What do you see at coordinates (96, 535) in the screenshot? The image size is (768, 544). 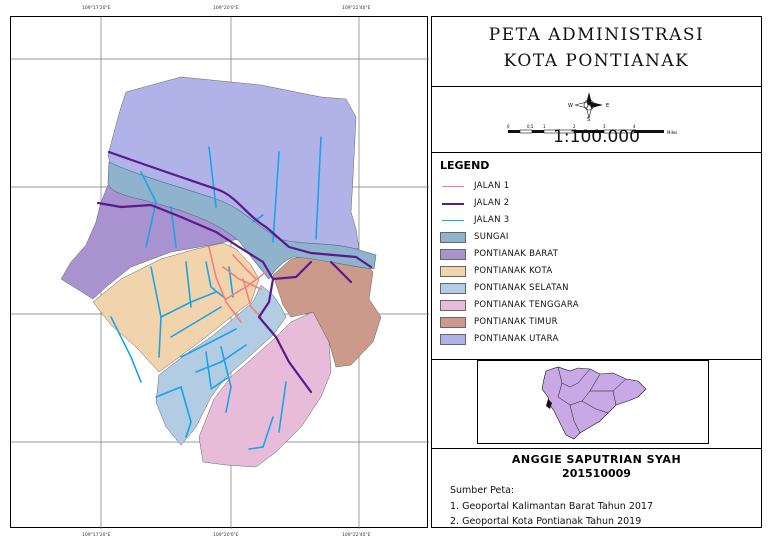 I see `grid-label-bottom-1: 109°17'20"E` at bounding box center [96, 535].